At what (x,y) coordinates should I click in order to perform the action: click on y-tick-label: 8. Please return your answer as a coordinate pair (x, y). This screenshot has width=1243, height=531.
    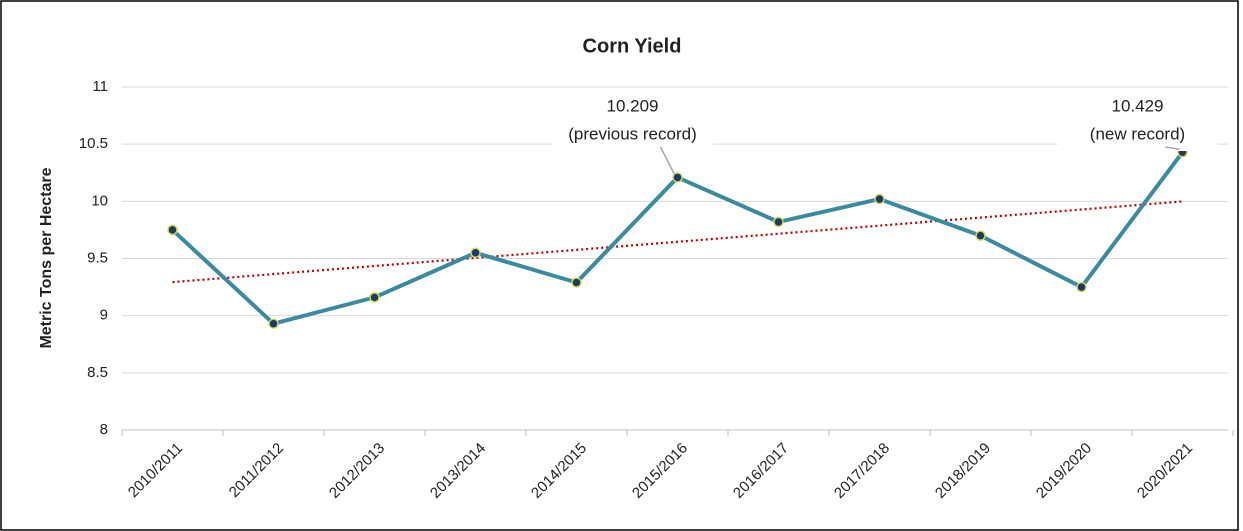
    Looking at the image, I should click on (104, 429).